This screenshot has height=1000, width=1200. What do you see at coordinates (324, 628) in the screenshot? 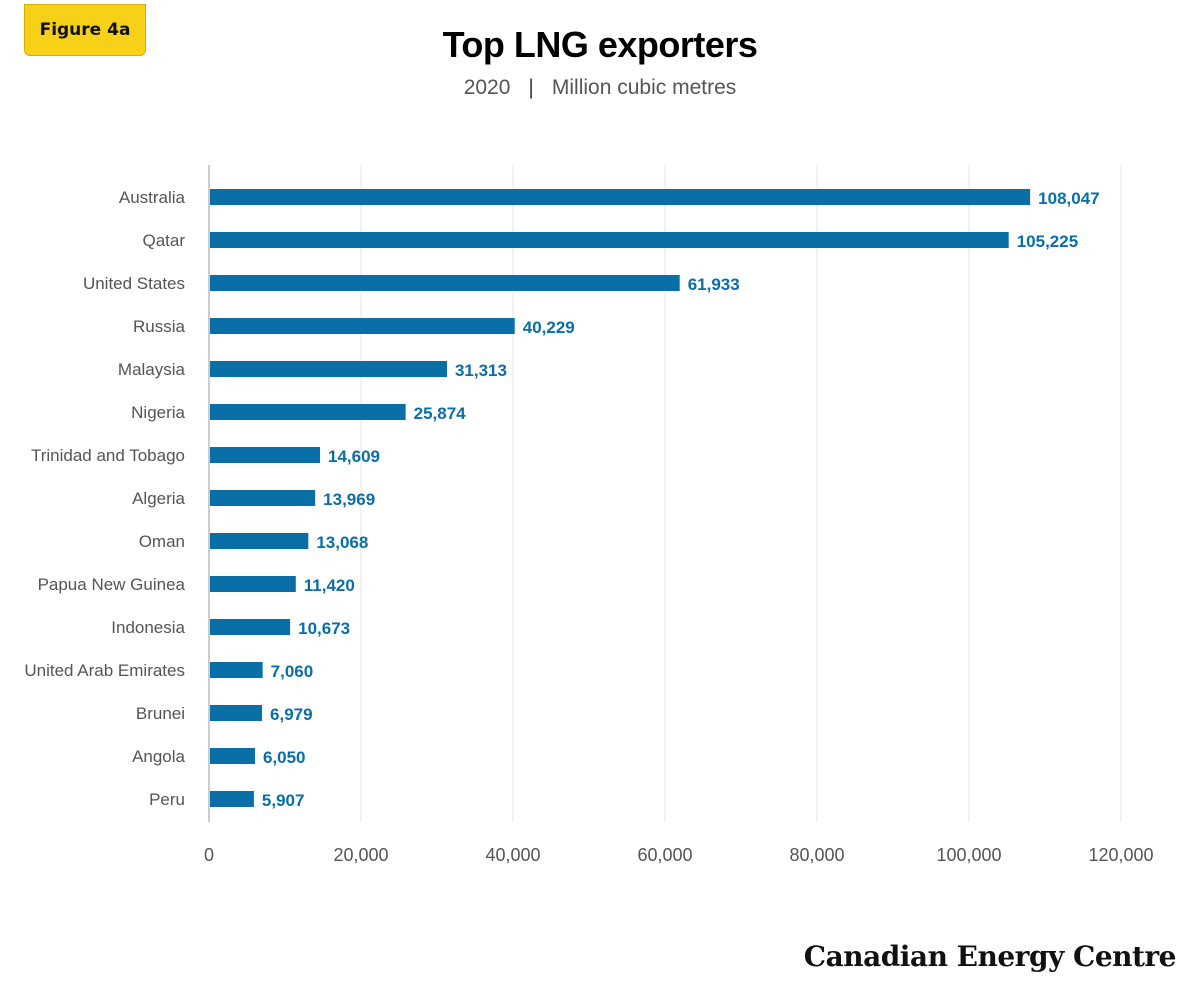
I see `data-label: 10,673` at bounding box center [324, 628].